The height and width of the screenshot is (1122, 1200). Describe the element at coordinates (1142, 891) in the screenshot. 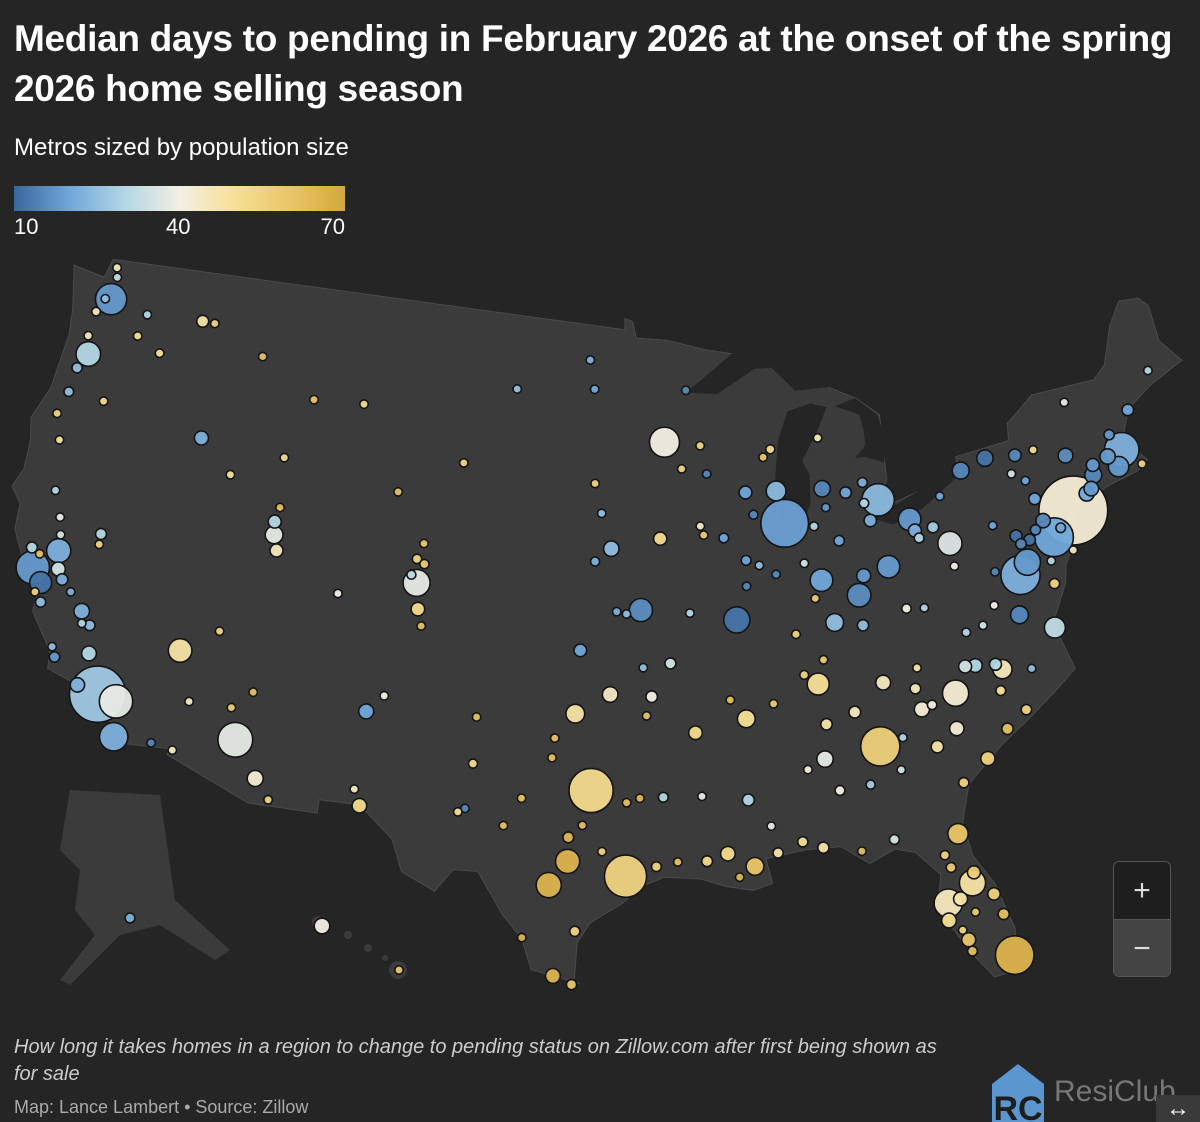

I see `zoom-in-button: +` at that location.